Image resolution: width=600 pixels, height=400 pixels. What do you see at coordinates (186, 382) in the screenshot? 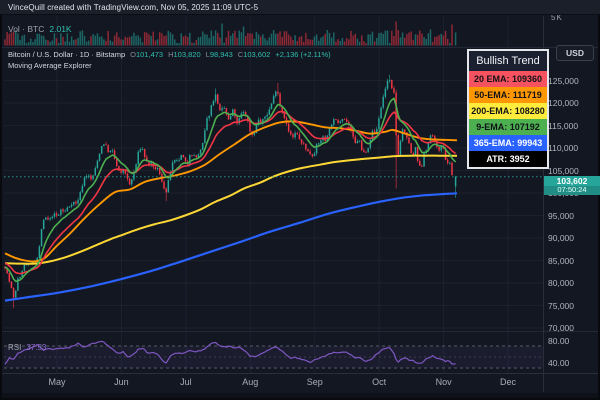
I see `month-label-jul: Jul` at bounding box center [186, 382].